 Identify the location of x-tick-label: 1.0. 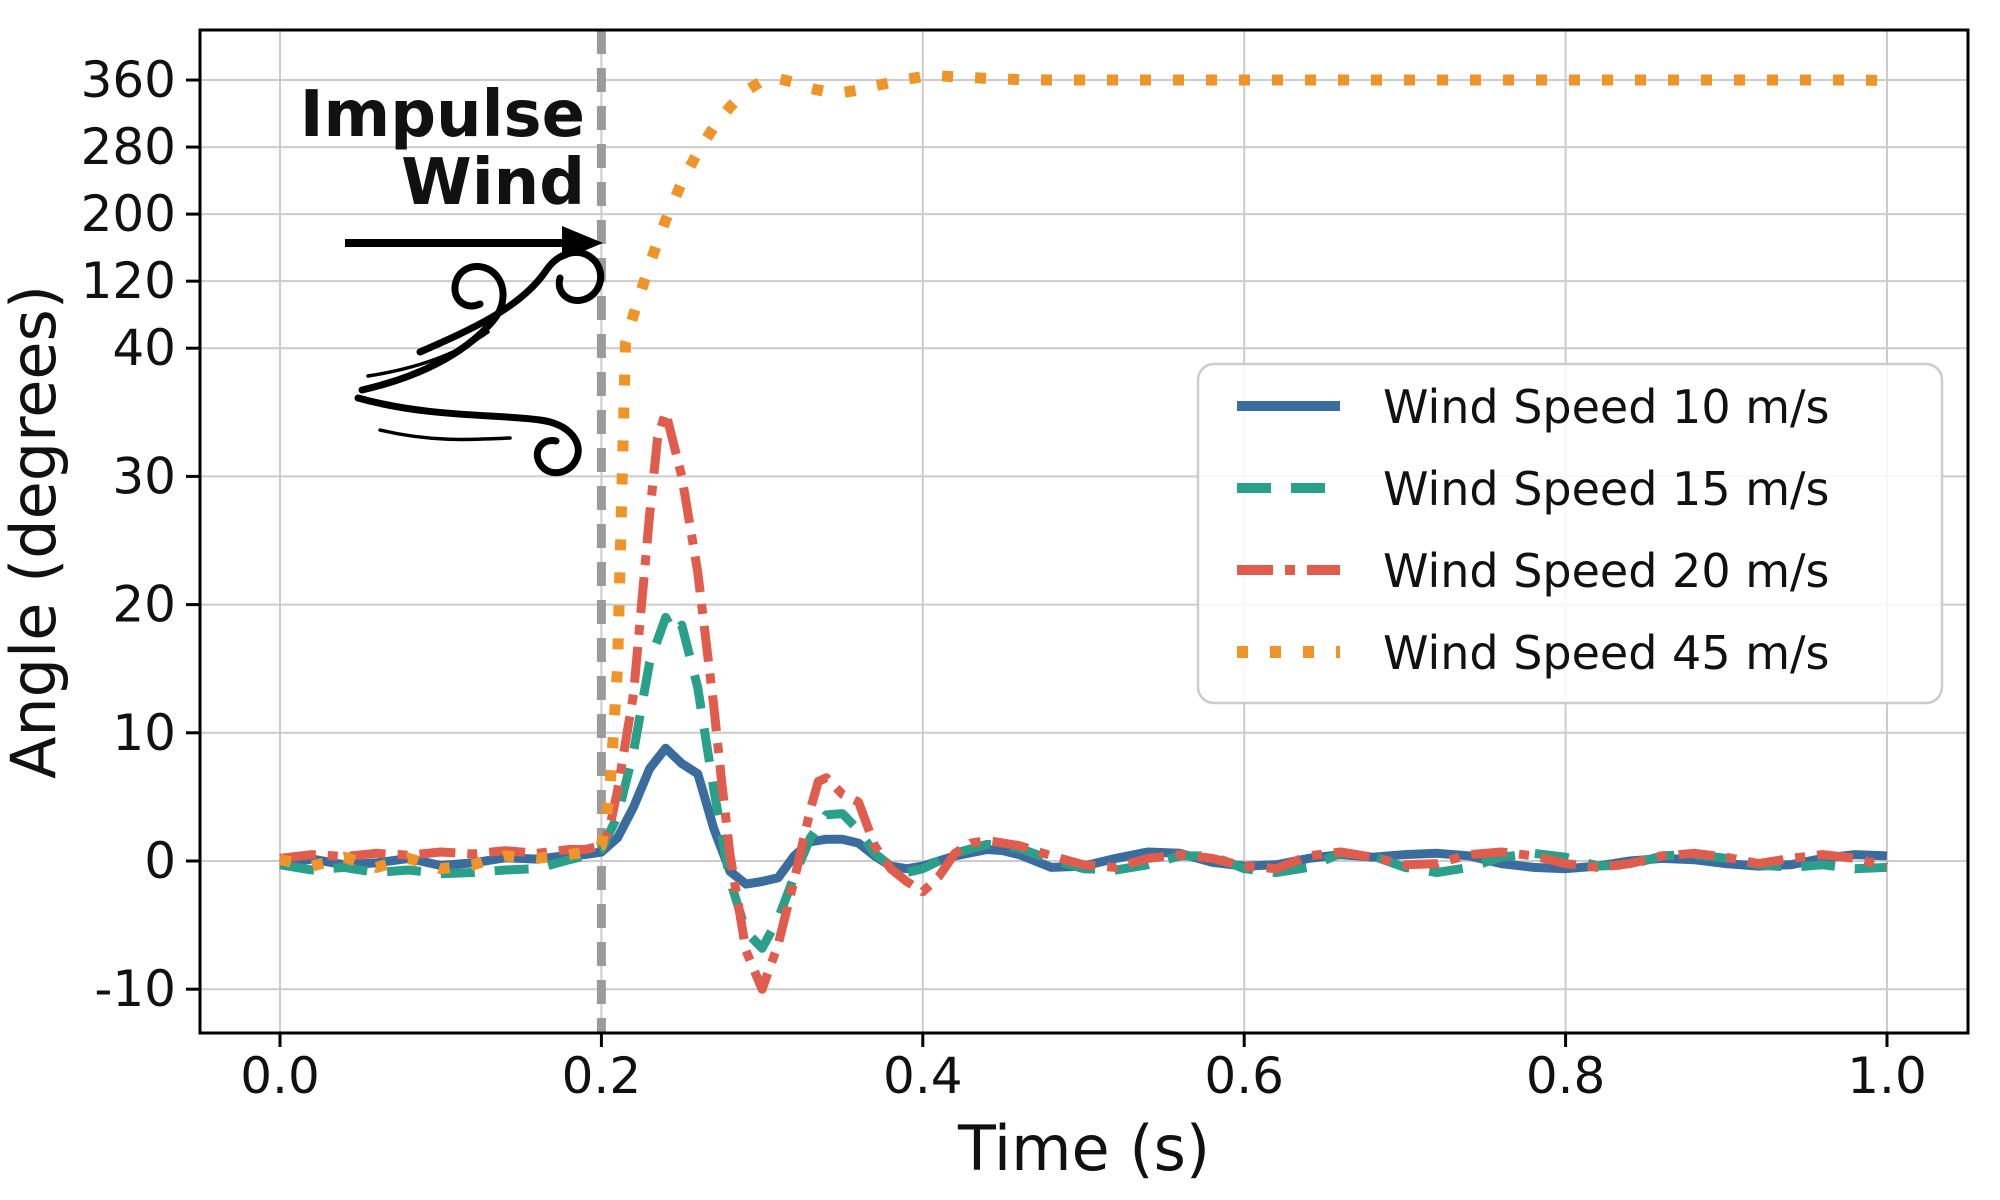
(1887, 1076).